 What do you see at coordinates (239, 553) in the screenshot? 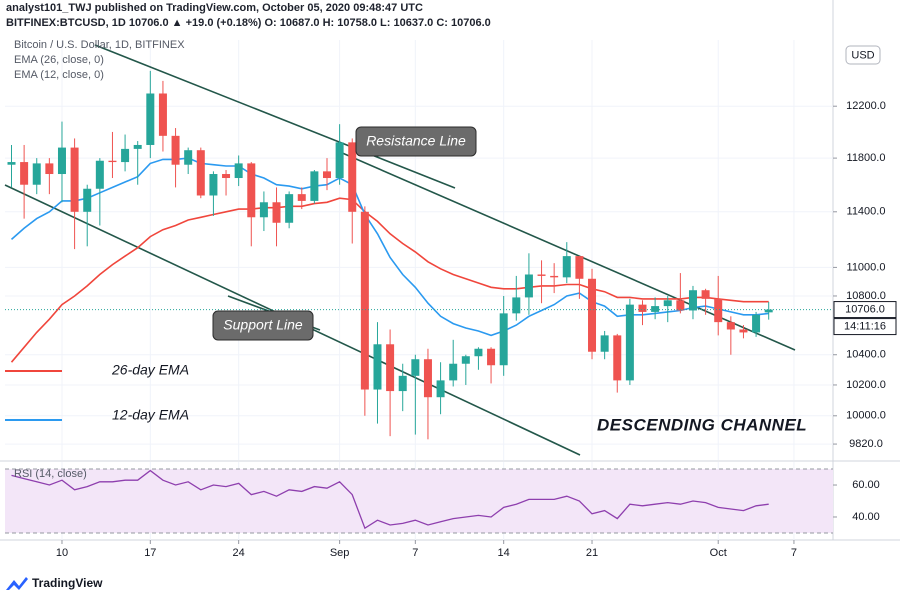
I see `x-tick-label: 24` at bounding box center [239, 553].